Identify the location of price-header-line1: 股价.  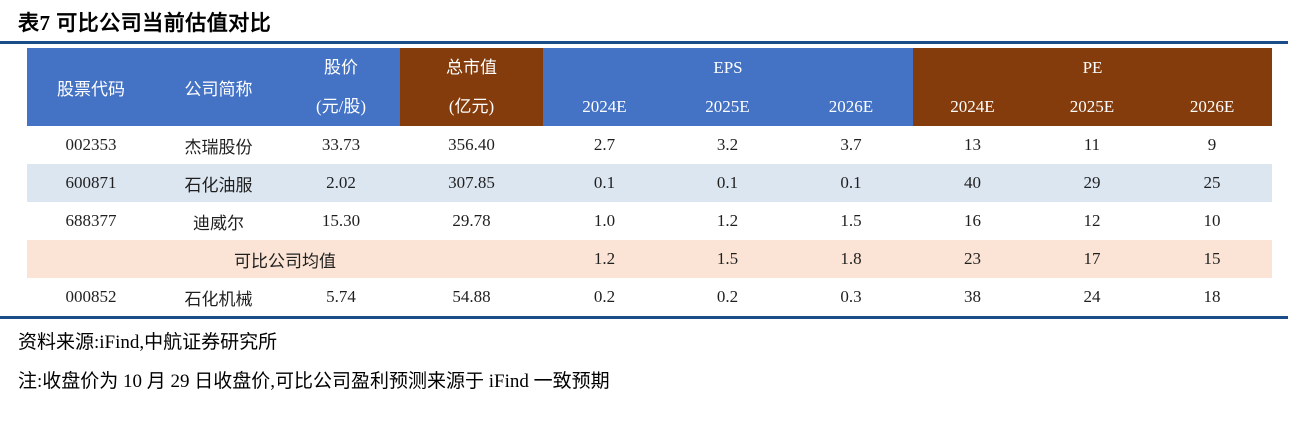
(341, 67).